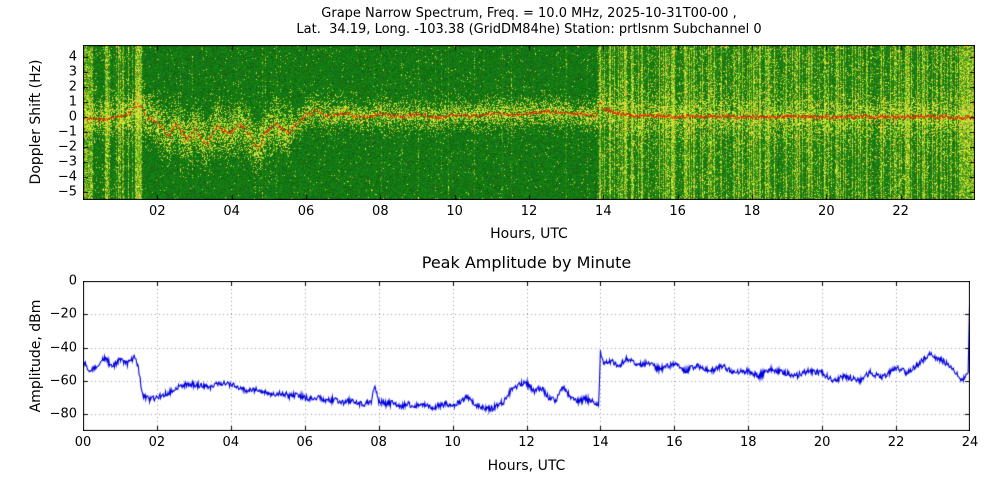 The image size is (1000, 500). I want to click on y-tick-label: 4, so click(72, 57).